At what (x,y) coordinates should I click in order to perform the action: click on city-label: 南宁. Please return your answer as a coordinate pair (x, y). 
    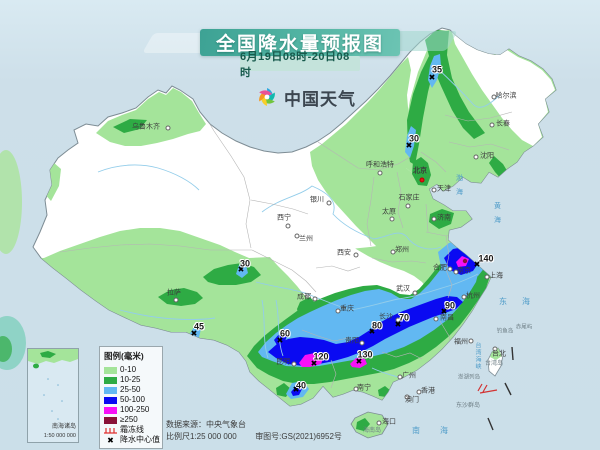
    Looking at the image, I should click on (364, 388).